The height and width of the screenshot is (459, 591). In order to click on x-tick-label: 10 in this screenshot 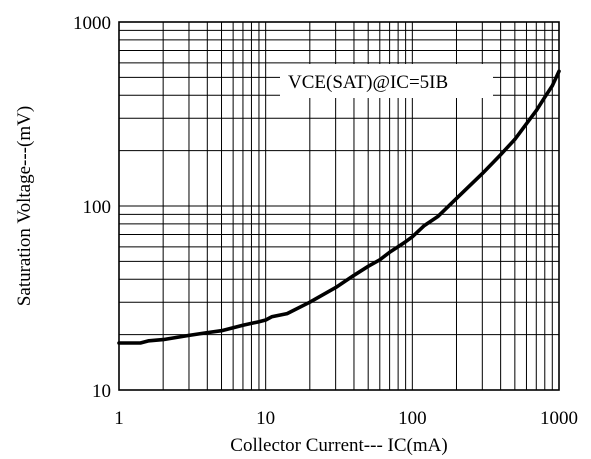, I will do `click(265, 418)`.